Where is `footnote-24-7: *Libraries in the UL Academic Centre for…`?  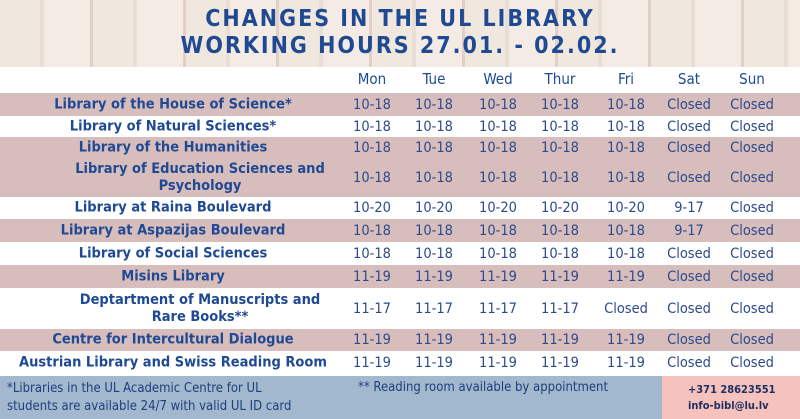
footnote-24-7: *Libraries in the UL Academic Centre for… is located at coordinates (149, 398).